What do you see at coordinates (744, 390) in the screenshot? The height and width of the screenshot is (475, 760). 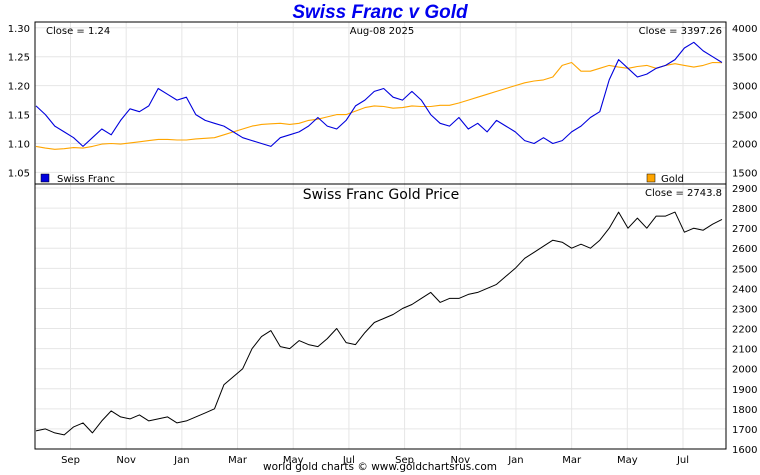 I see `right-tick-label: 1900` at bounding box center [744, 390].